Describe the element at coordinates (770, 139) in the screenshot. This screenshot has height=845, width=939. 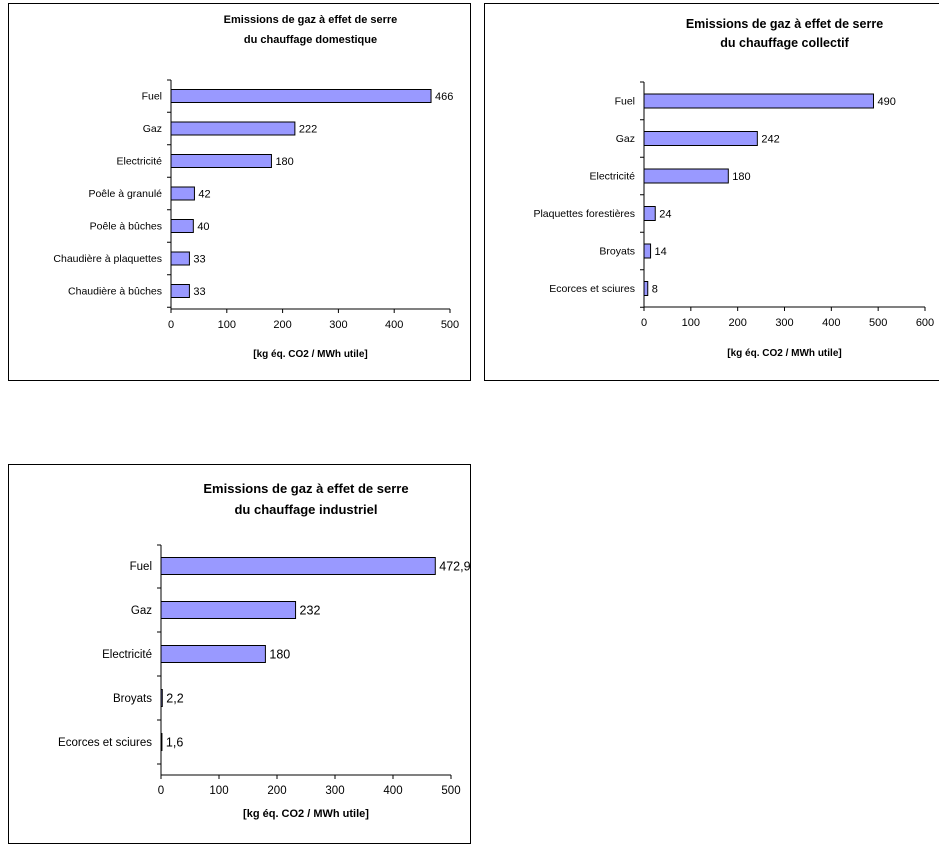
I see `value-label: 242` at that location.